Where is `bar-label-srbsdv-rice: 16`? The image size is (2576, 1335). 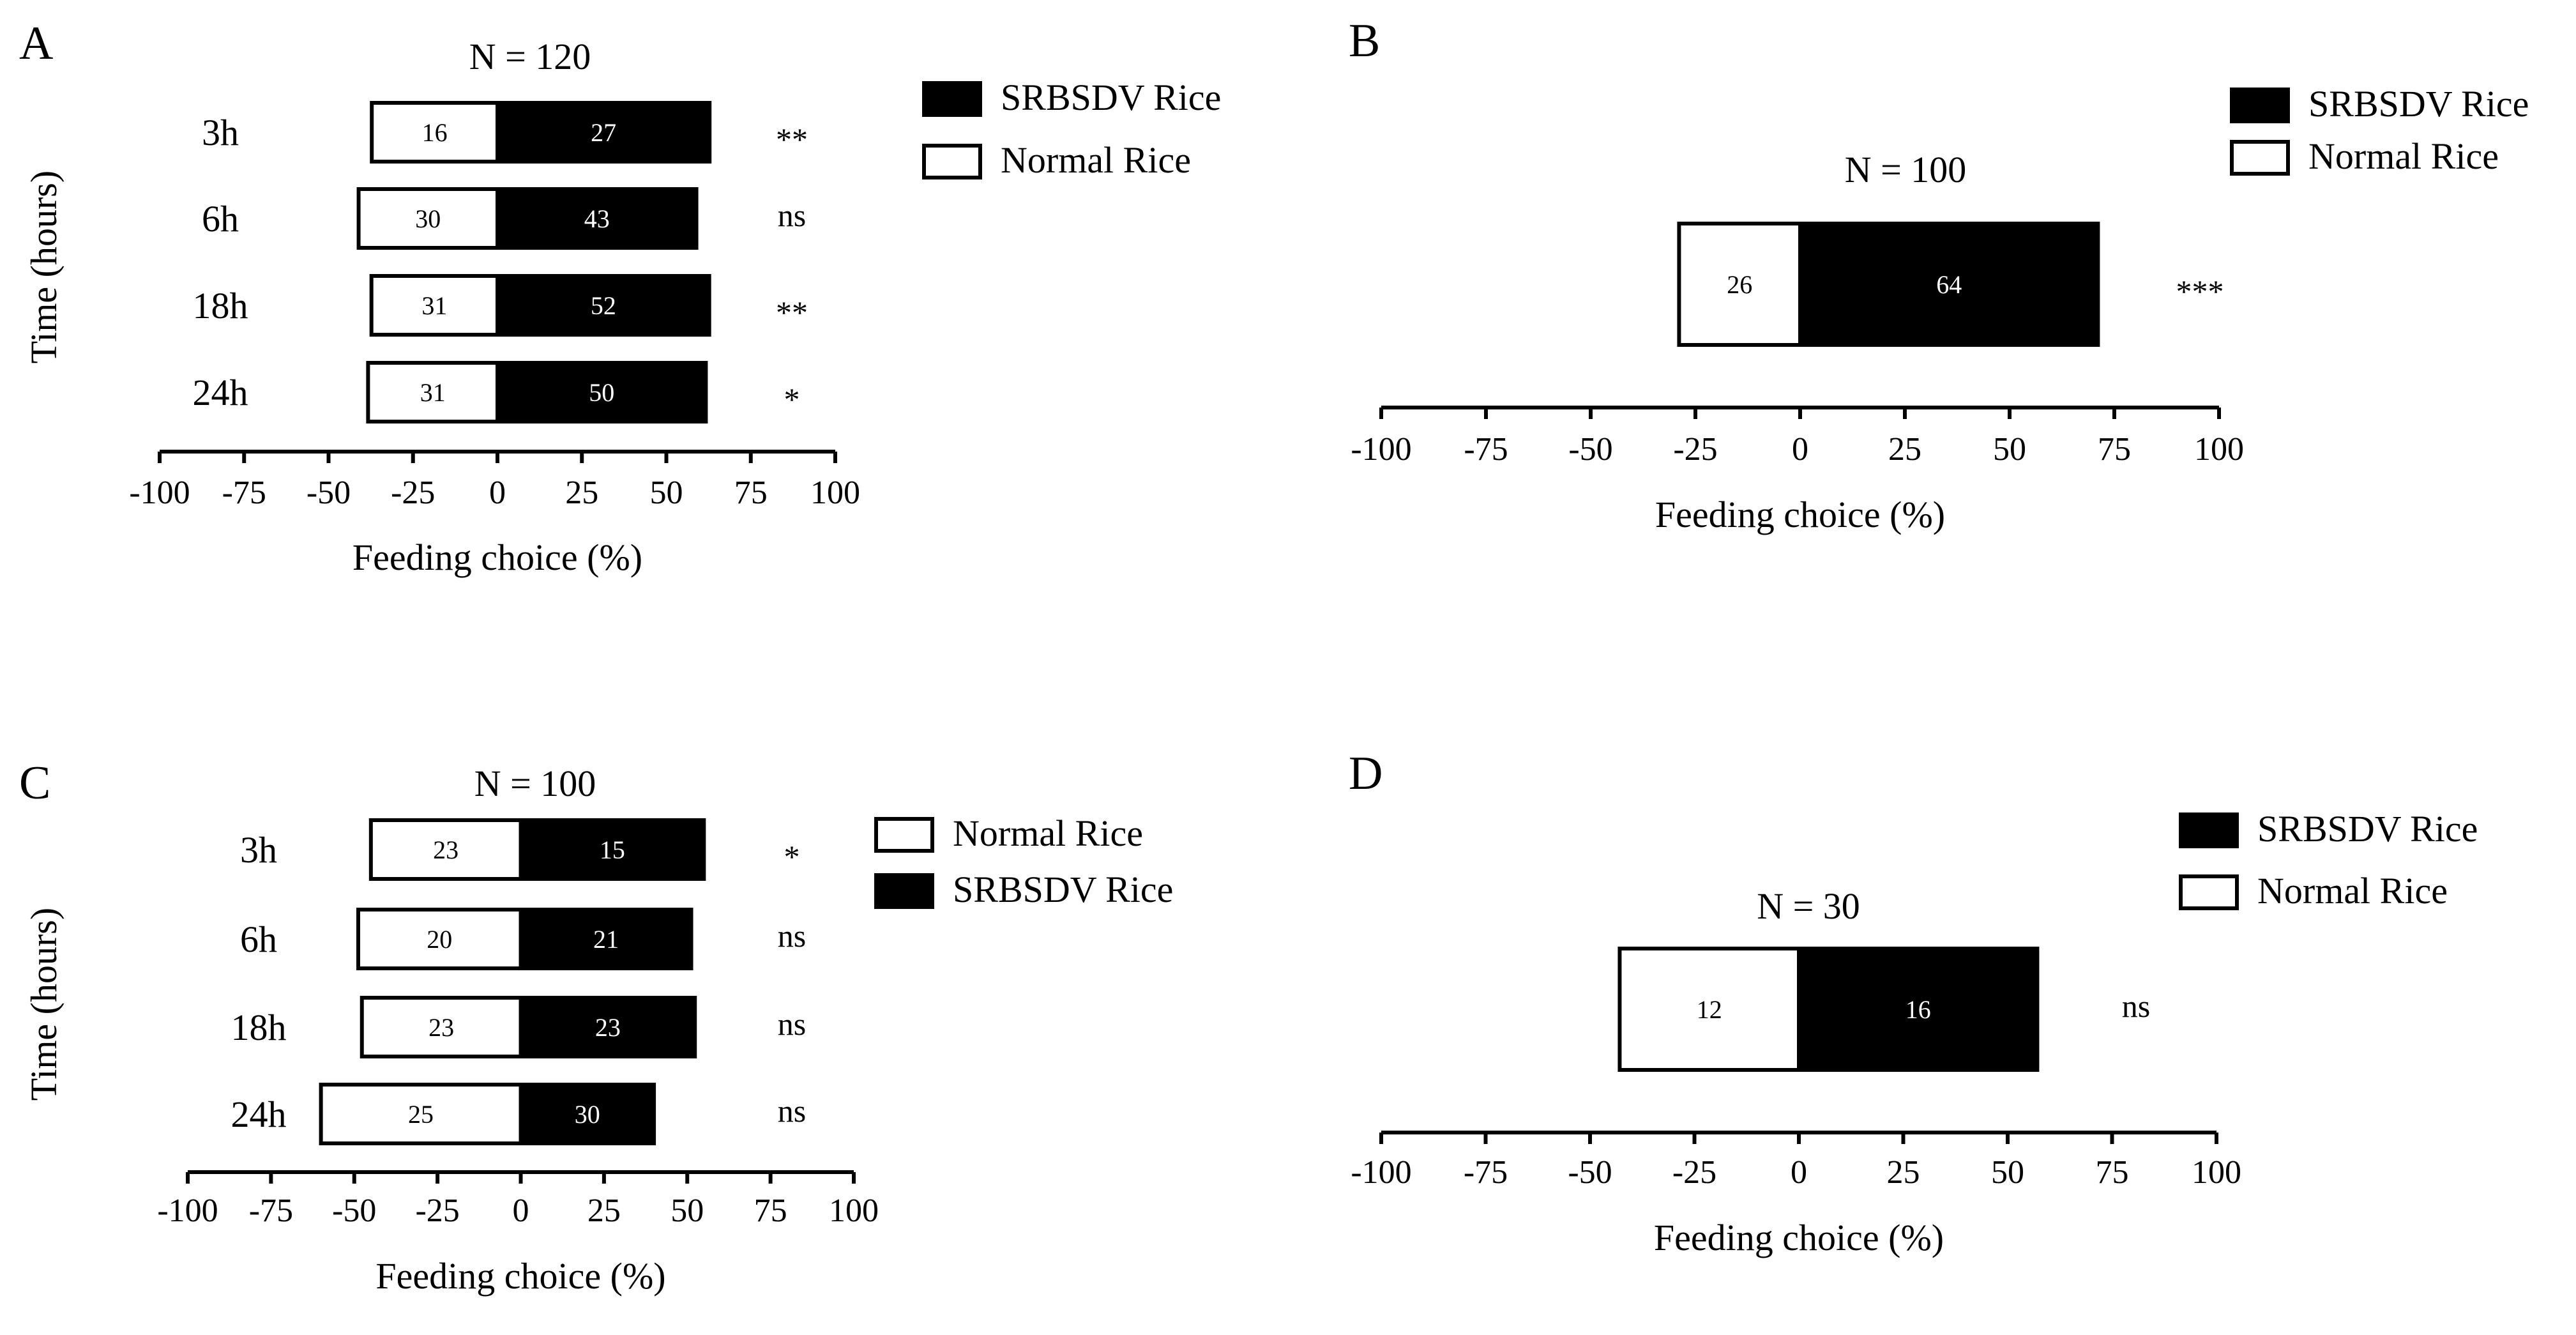
bar-label-srbsdv-rice: 16 is located at coordinates (1918, 1009).